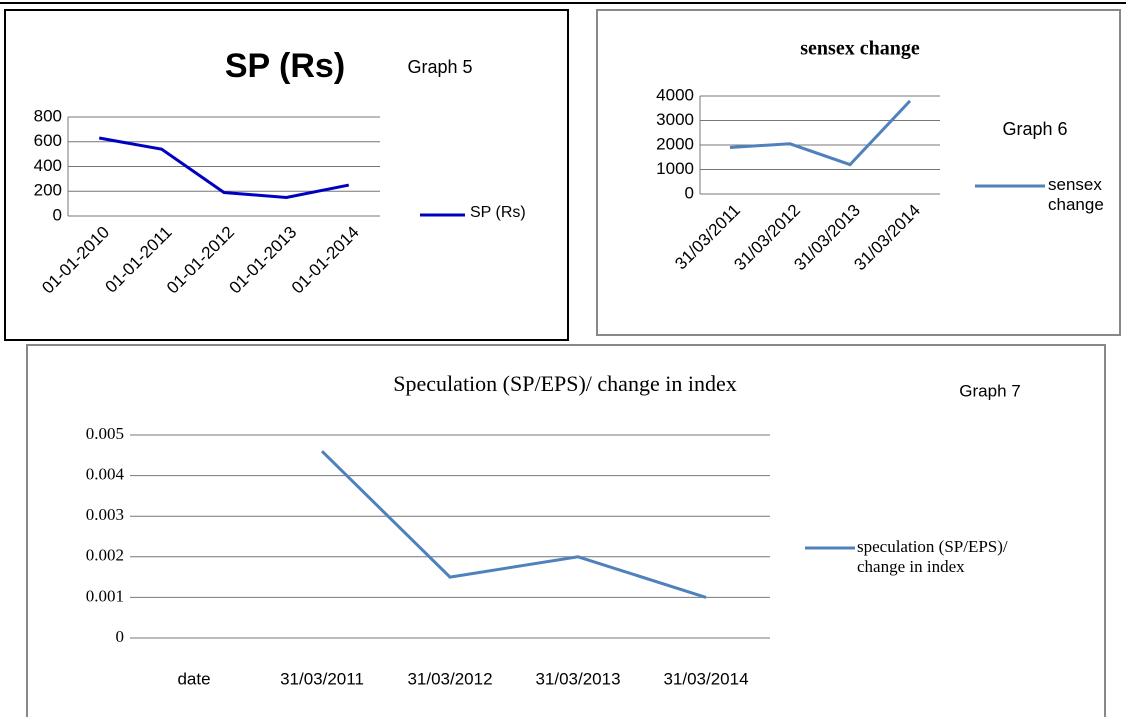 The width and height of the screenshot is (1126, 717). I want to click on x-tick-label: 31/03/2014, so click(705, 678).